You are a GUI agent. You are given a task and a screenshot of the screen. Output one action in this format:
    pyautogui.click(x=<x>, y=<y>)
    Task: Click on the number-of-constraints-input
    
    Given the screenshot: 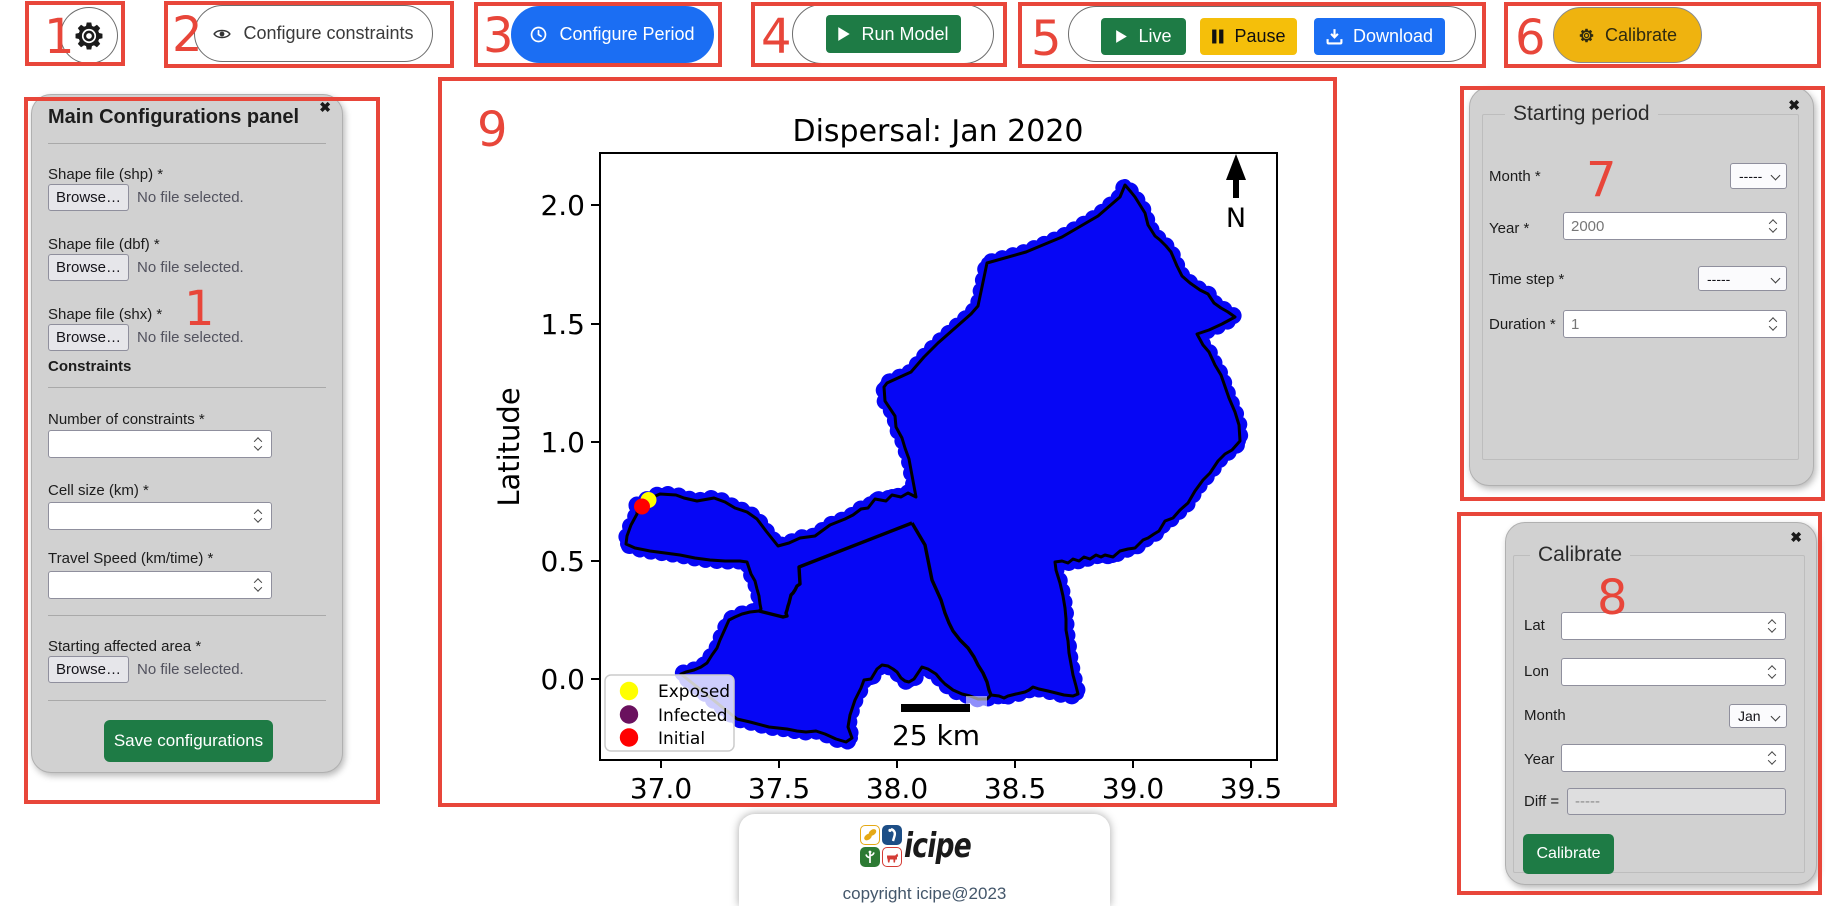 What is the action you would take?
    pyautogui.click(x=160, y=444)
    